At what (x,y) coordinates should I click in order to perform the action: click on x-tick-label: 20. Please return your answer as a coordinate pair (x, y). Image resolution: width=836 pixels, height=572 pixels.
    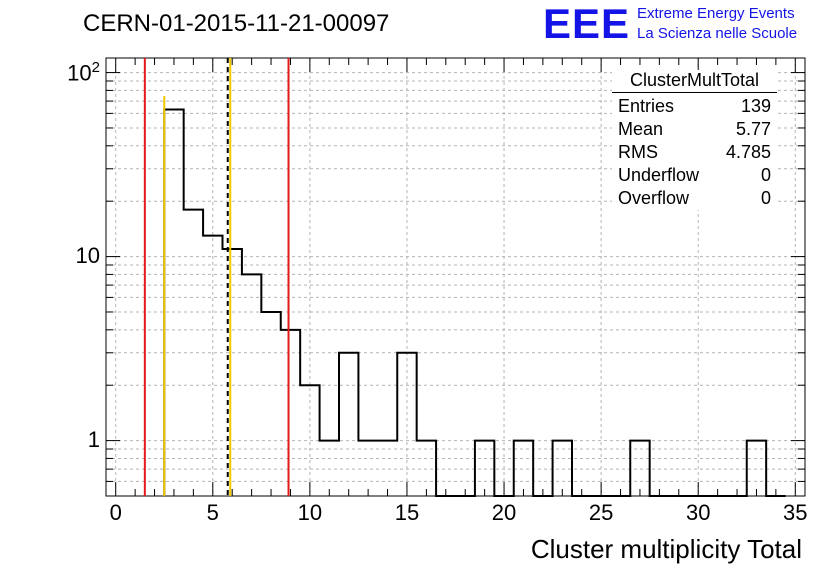
    Looking at the image, I should click on (504, 512).